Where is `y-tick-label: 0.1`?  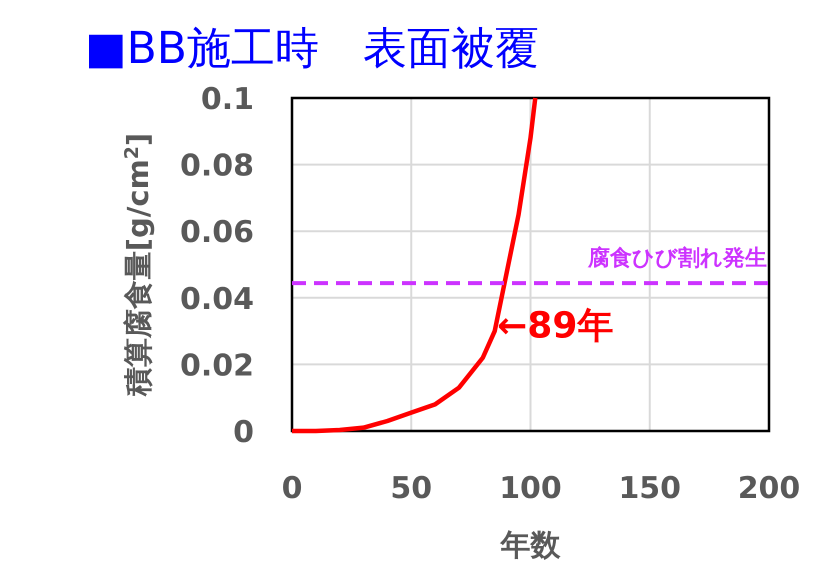
y-tick-label: 0.1 is located at coordinates (227, 99).